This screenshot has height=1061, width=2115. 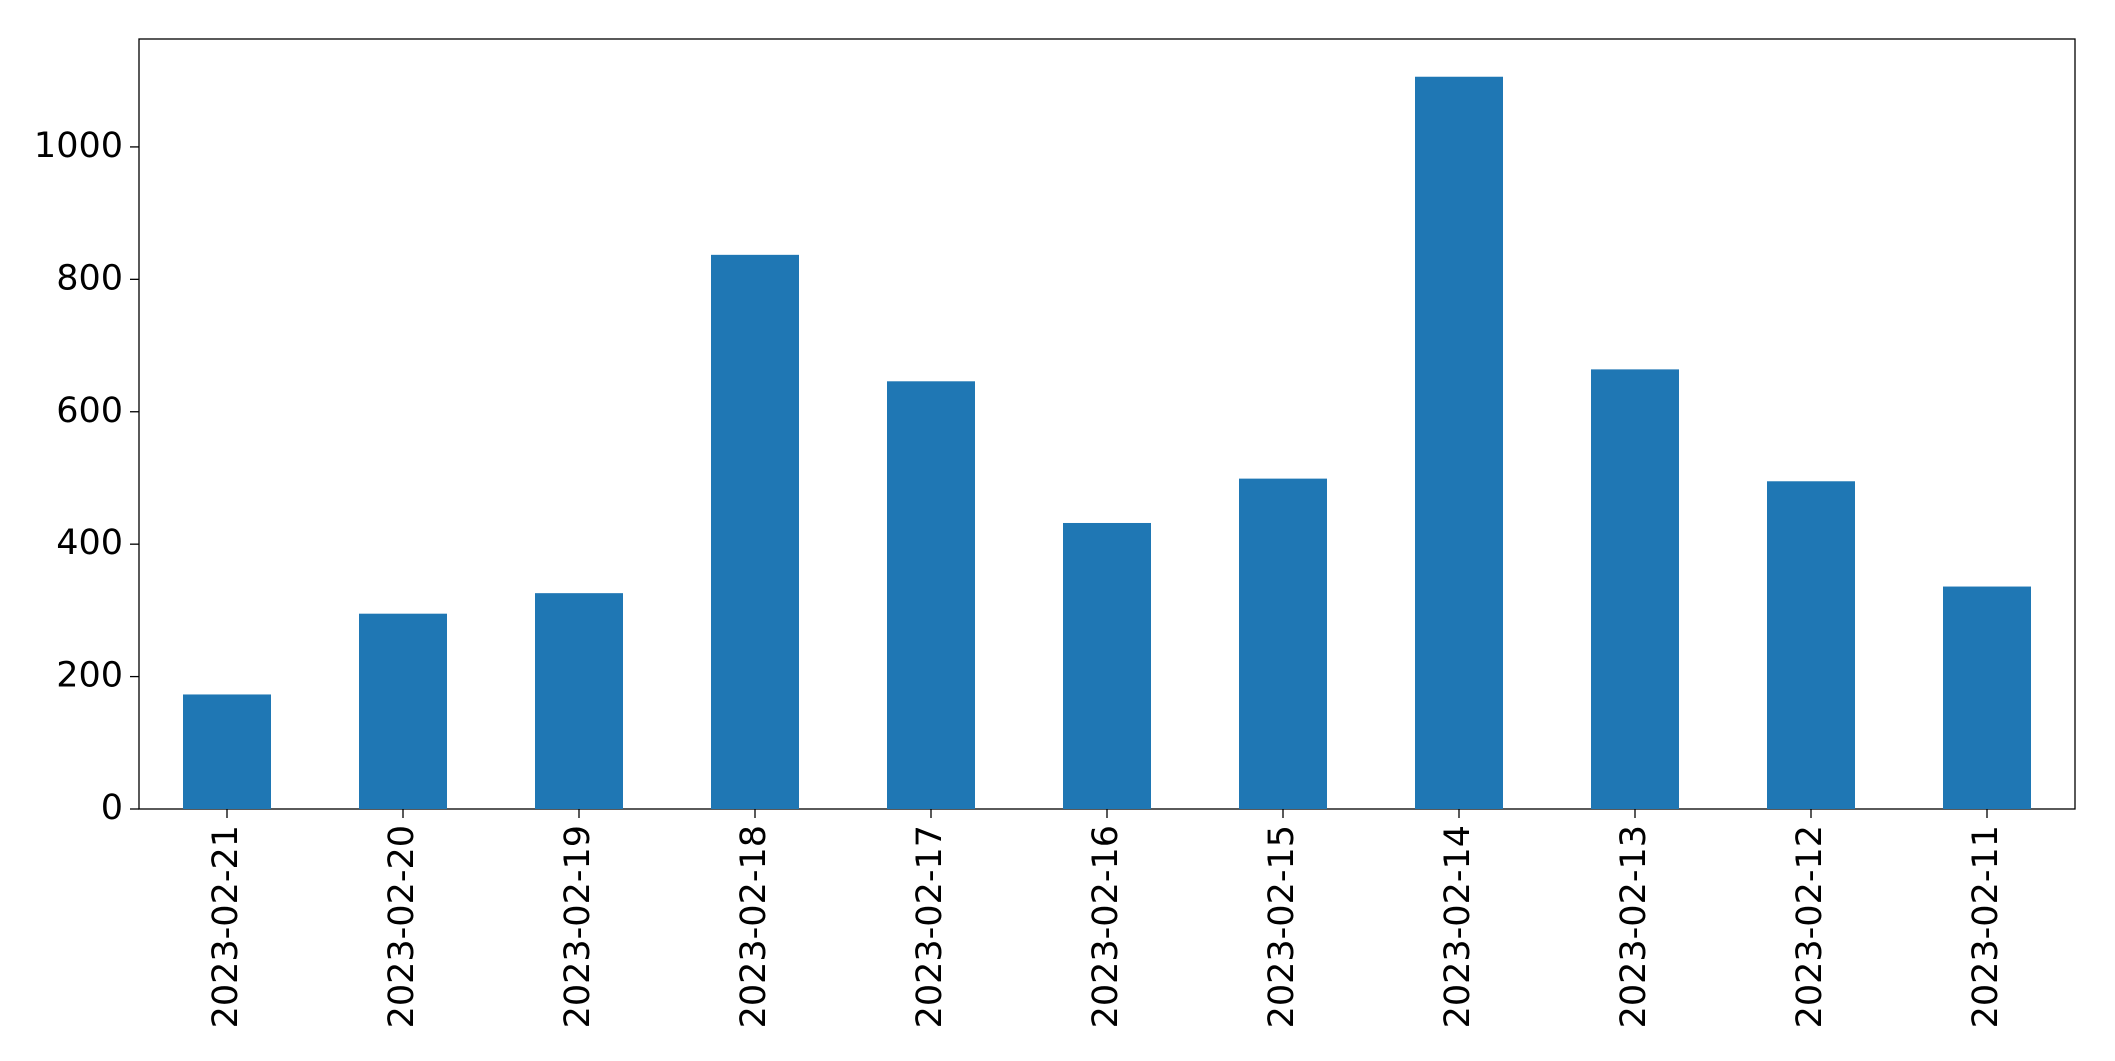 What do you see at coordinates (1986, 926) in the screenshot?
I see `x-tick-label: 2023-02-11` at bounding box center [1986, 926].